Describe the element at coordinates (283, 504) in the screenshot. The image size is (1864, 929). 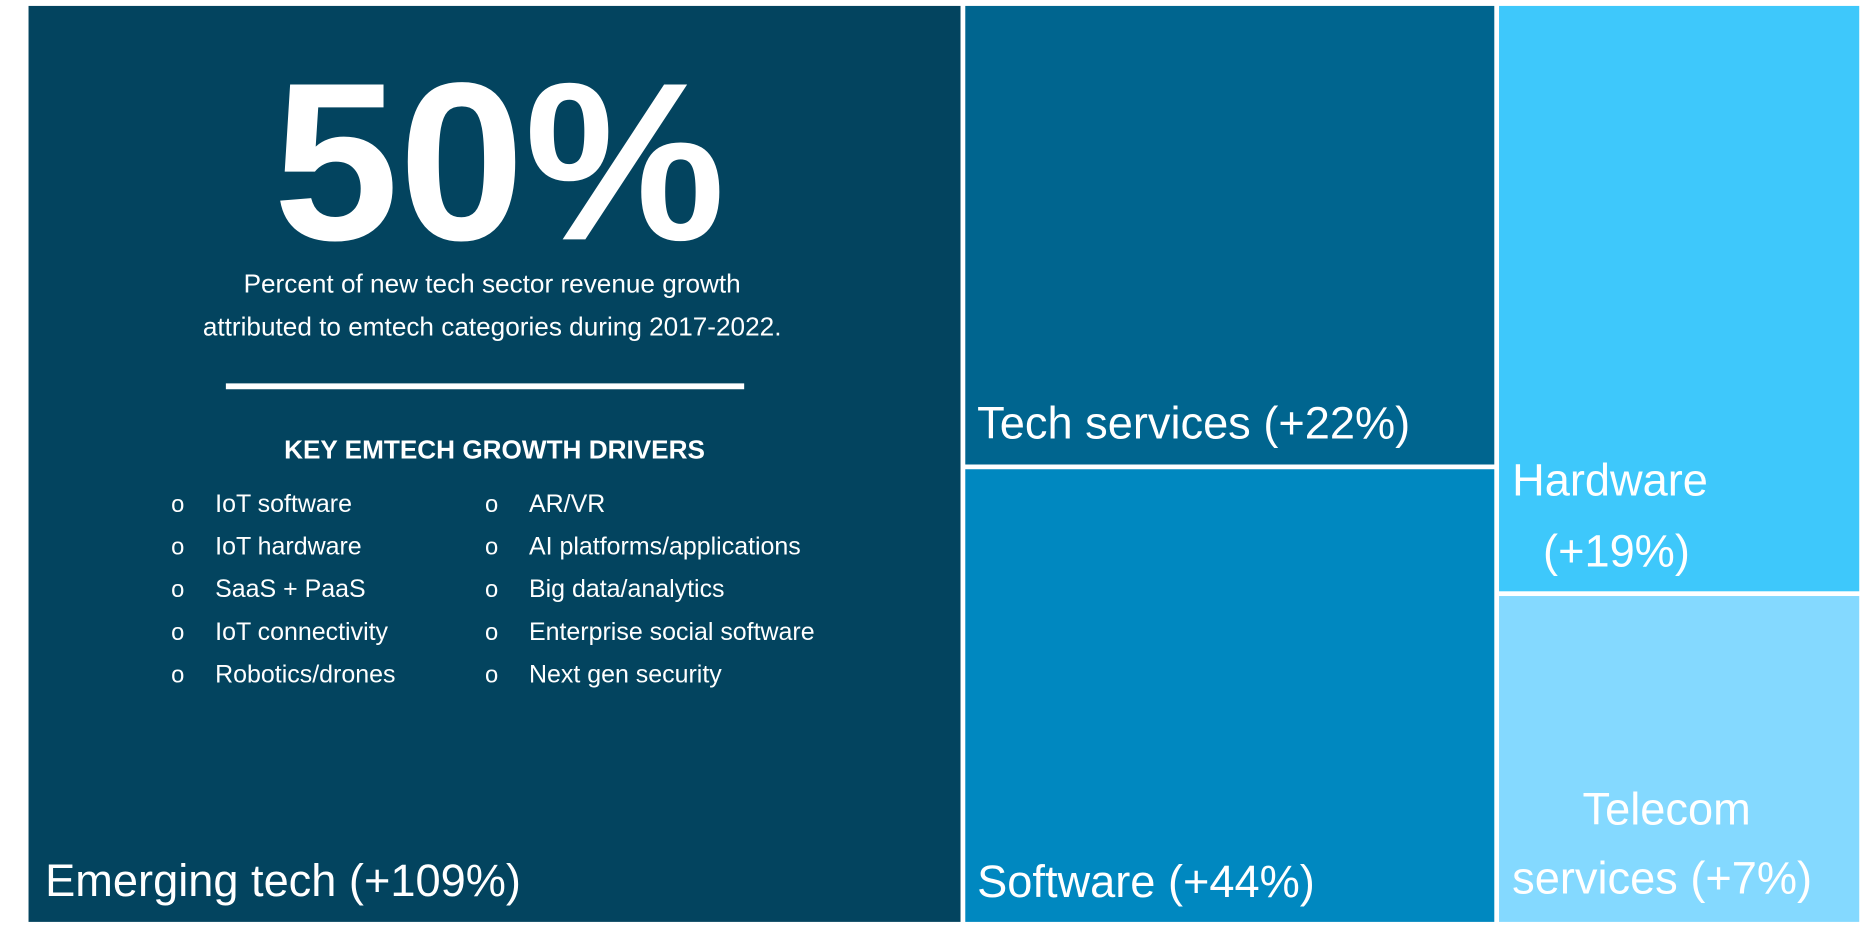
I see `driver-item: IoT software` at that location.